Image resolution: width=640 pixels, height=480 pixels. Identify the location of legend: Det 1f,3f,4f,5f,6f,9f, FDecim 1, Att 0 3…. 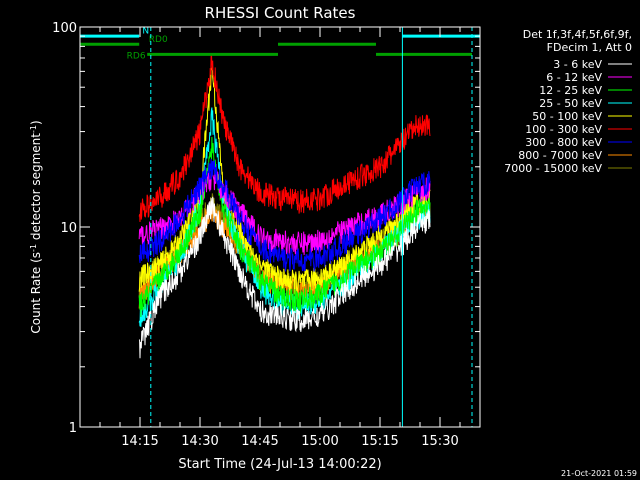
(568, 101).